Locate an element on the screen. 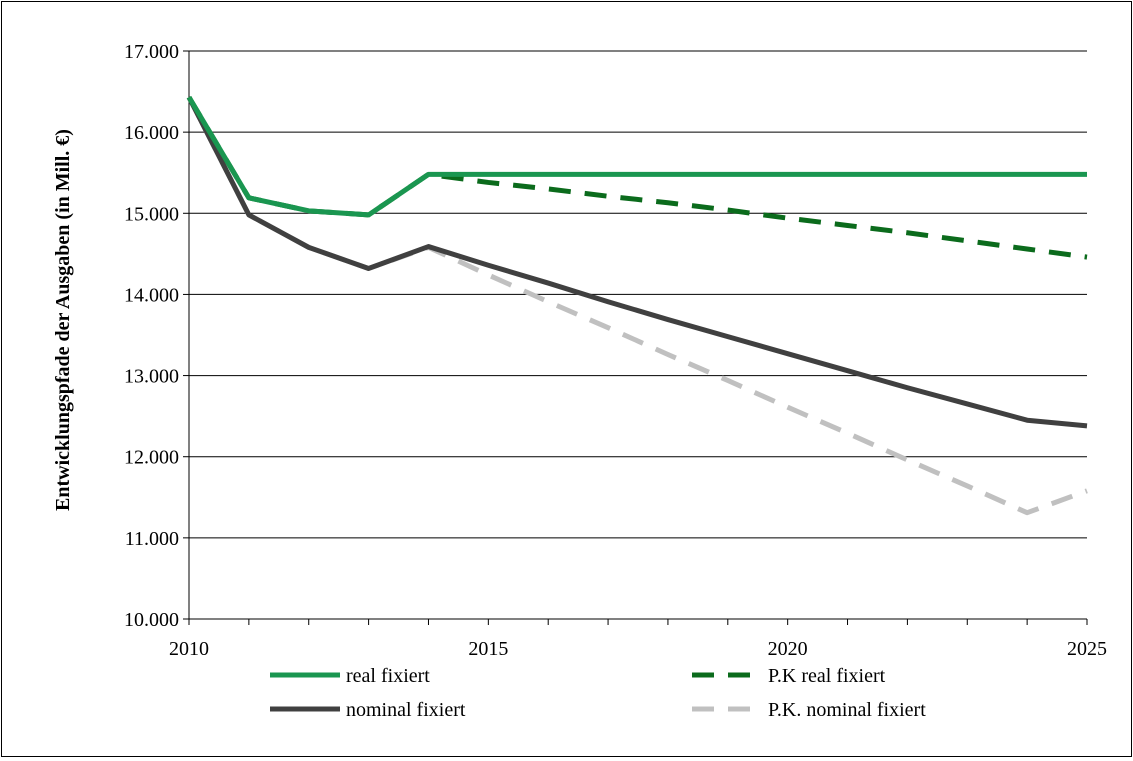 The image size is (1133, 761). x-tick-label: 2015 is located at coordinates (488, 649).